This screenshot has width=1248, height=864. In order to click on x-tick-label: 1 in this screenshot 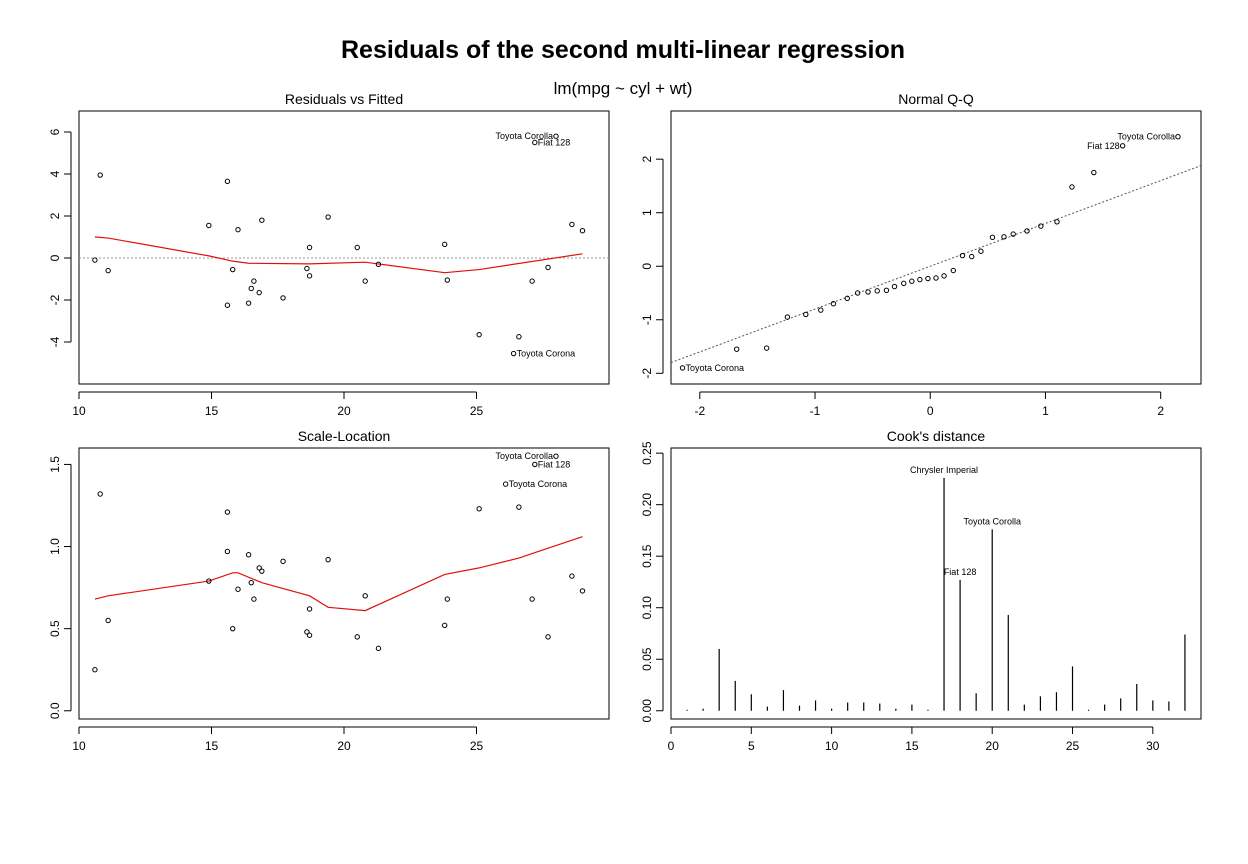, I will do `click(1045, 411)`.